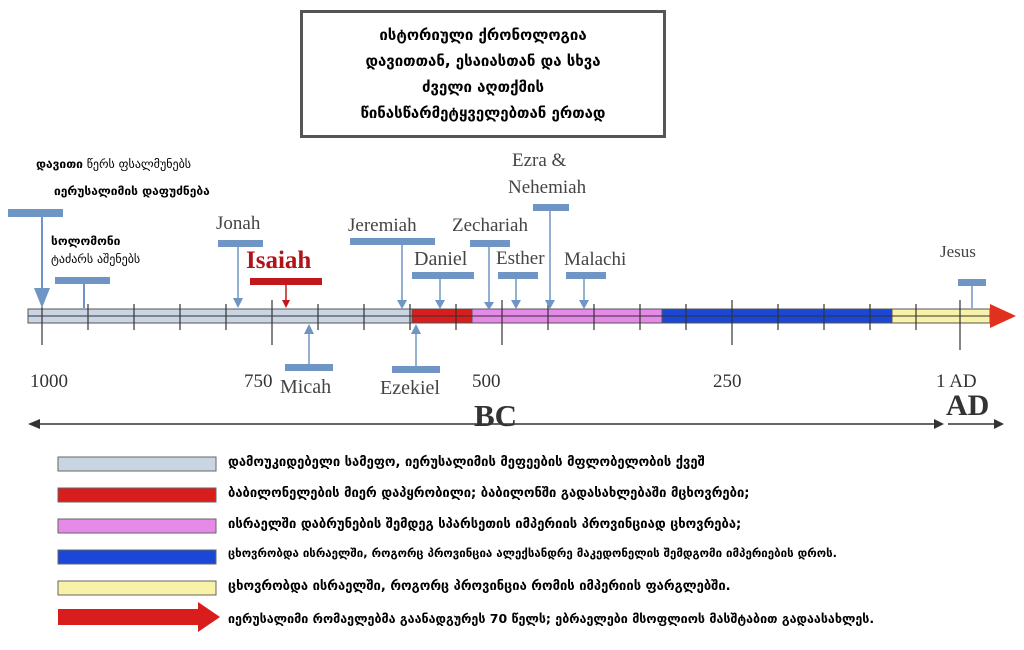 This screenshot has width=1024, height=650. I want to click on marker-ezekiel, so click(416, 369).